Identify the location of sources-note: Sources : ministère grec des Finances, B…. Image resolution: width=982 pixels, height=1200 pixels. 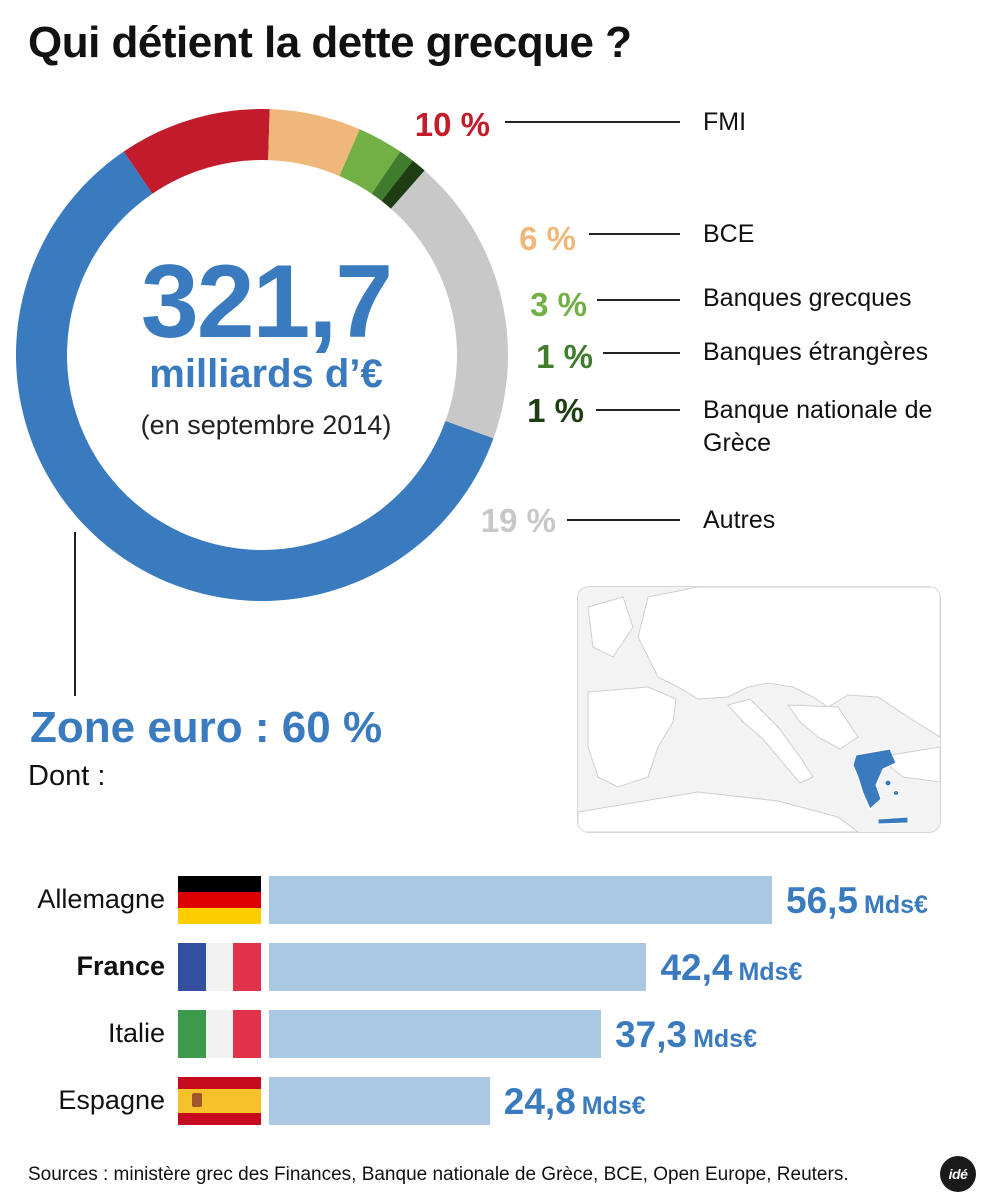
(438, 1174).